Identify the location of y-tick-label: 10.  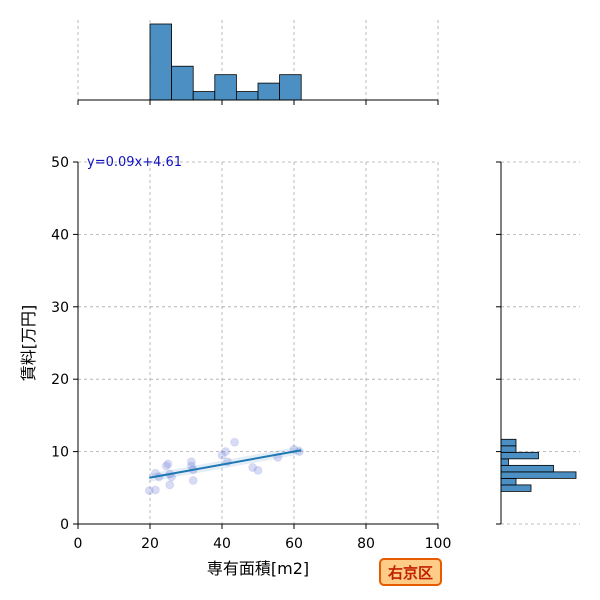
(60, 453).